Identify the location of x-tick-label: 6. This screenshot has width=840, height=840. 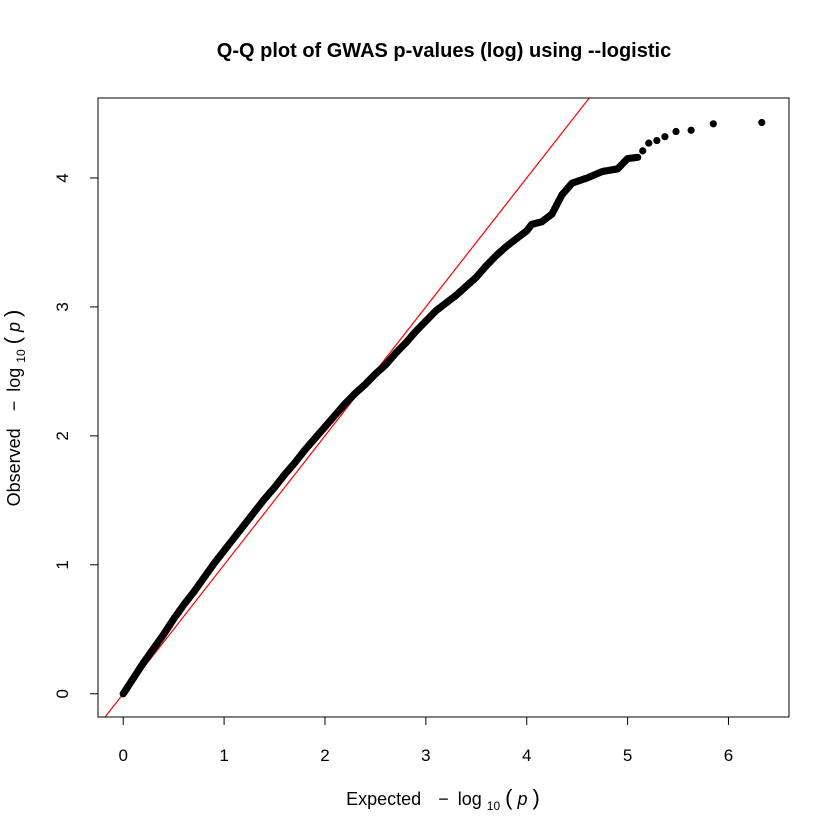
(728, 755).